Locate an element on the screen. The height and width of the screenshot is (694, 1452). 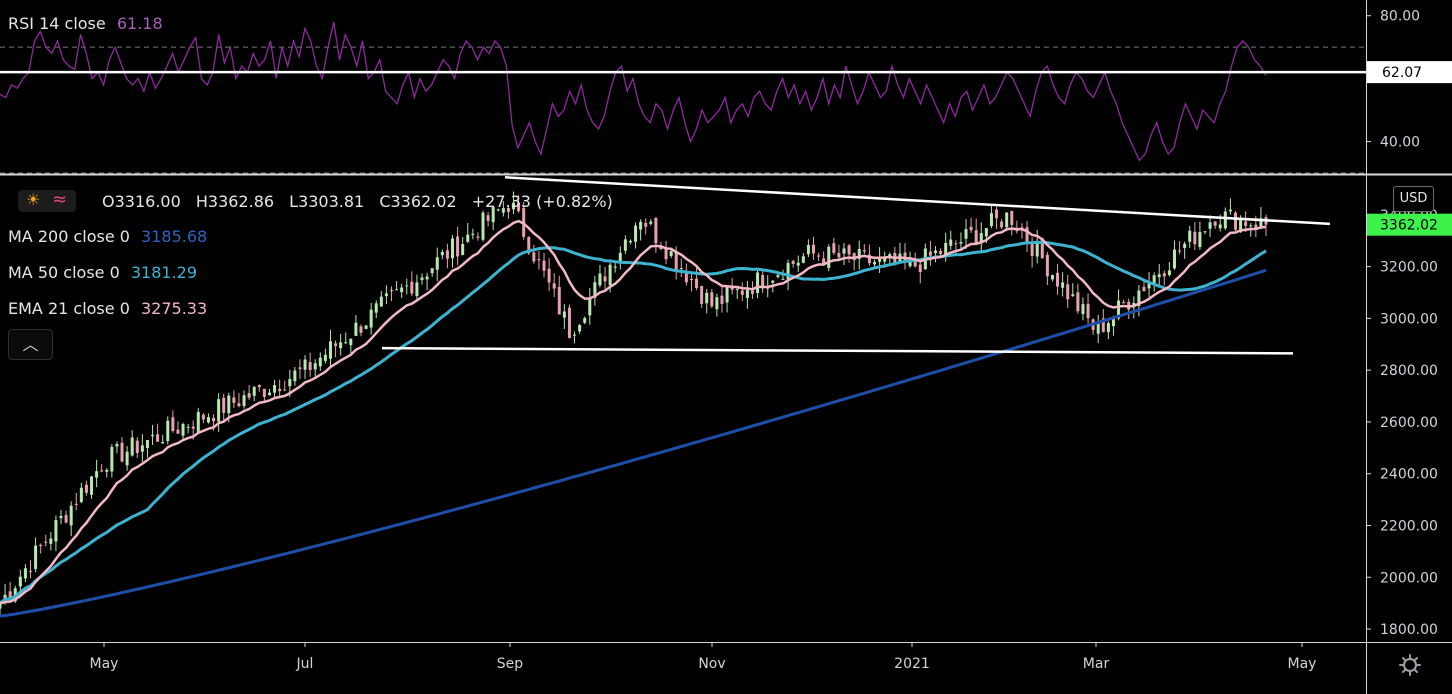
price-tick-label: 2000.00 is located at coordinates (1409, 578).